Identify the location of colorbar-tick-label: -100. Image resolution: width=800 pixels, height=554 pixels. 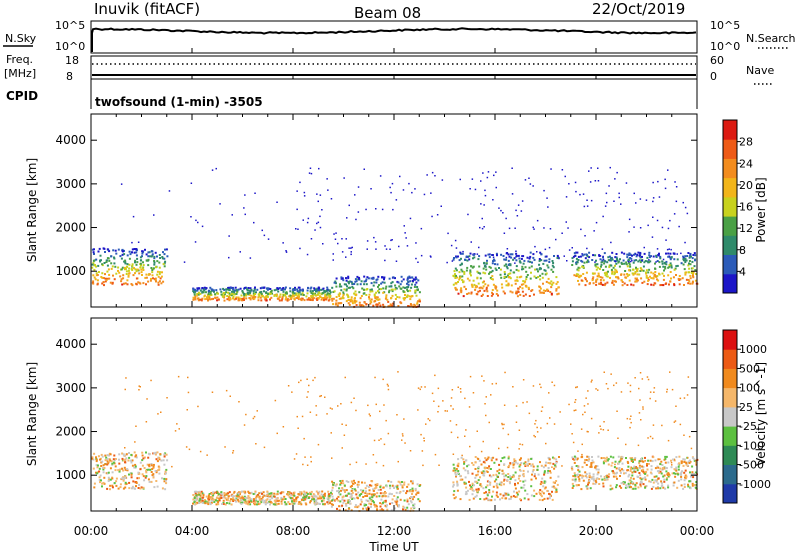
(751, 445).